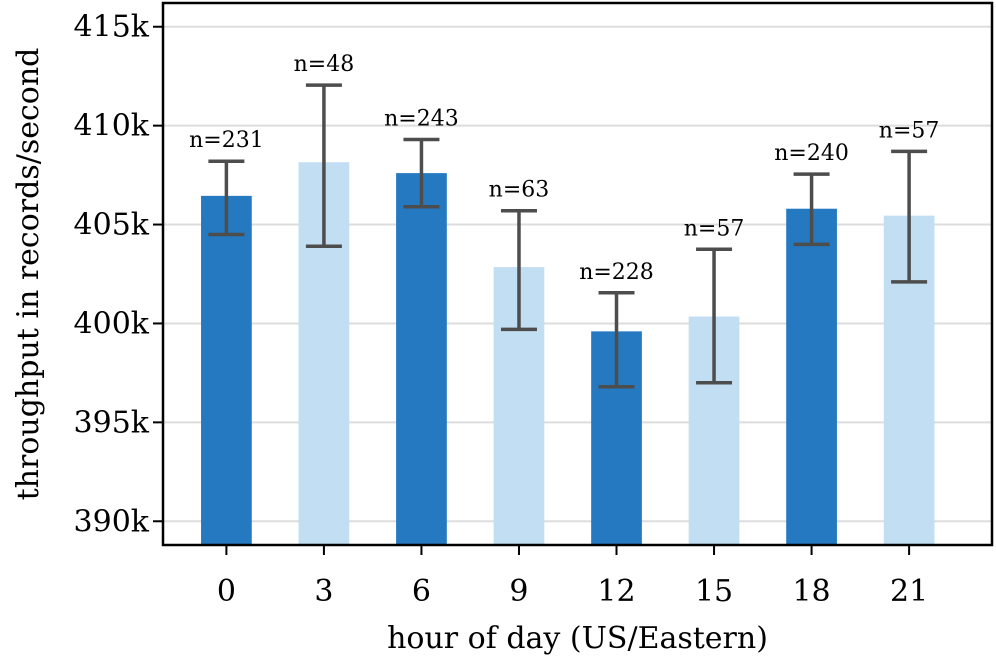 The height and width of the screenshot is (664, 996). Describe the element at coordinates (577, 638) in the screenshot. I see `x-axis-label: hour of day (US/Eastern)` at that location.